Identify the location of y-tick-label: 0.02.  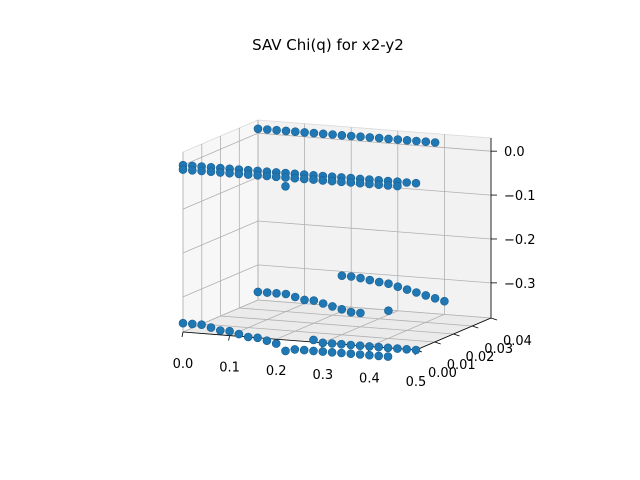
(480, 357).